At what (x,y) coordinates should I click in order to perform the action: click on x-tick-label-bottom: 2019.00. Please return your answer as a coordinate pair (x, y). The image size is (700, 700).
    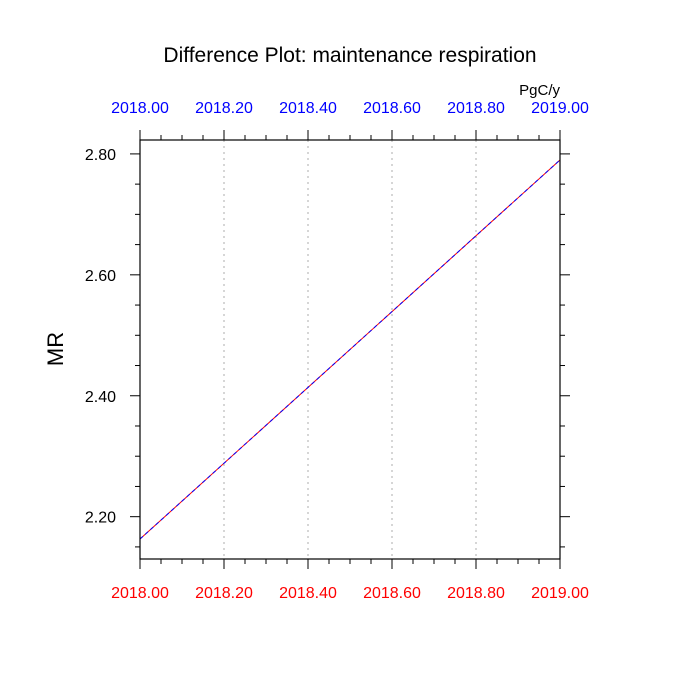
    Looking at the image, I should click on (560, 593).